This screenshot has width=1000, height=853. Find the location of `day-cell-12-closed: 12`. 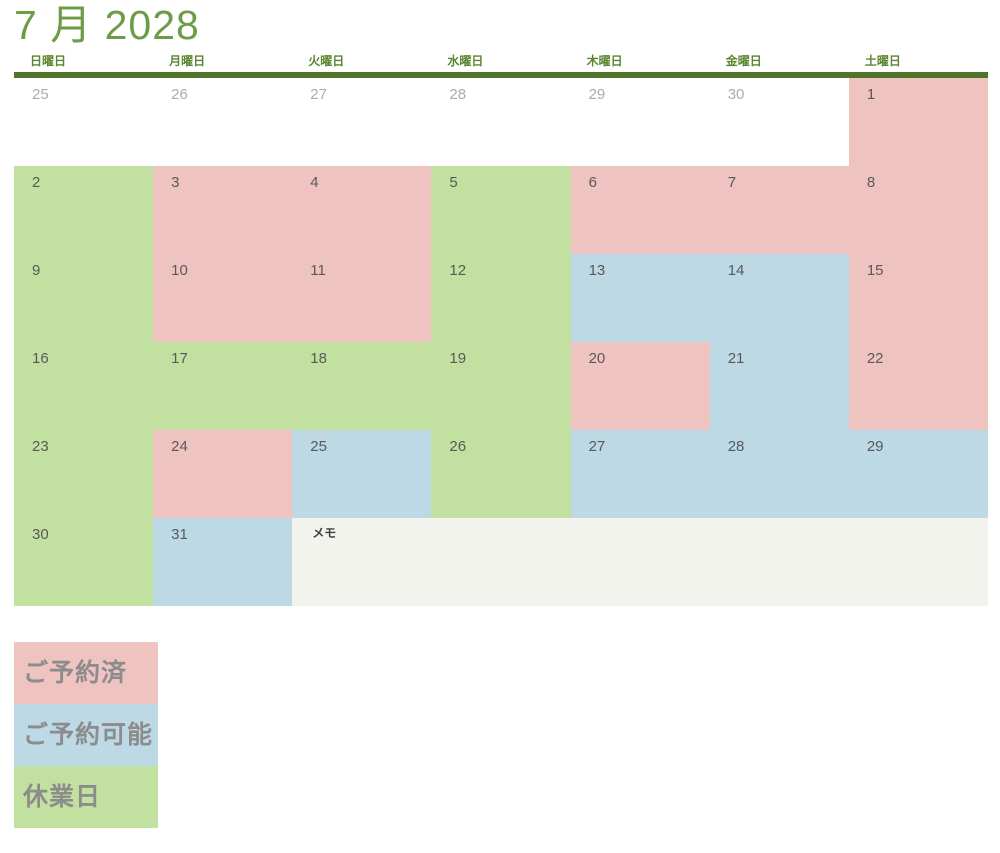

day-cell-12-closed: 12 is located at coordinates (501, 298).